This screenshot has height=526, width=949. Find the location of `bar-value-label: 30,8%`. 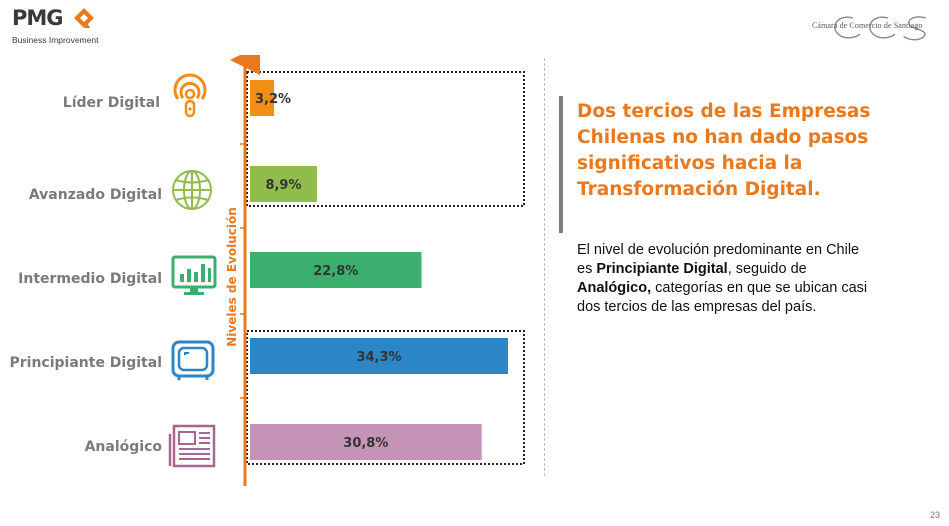

bar-value-label: 30,8% is located at coordinates (365, 443).